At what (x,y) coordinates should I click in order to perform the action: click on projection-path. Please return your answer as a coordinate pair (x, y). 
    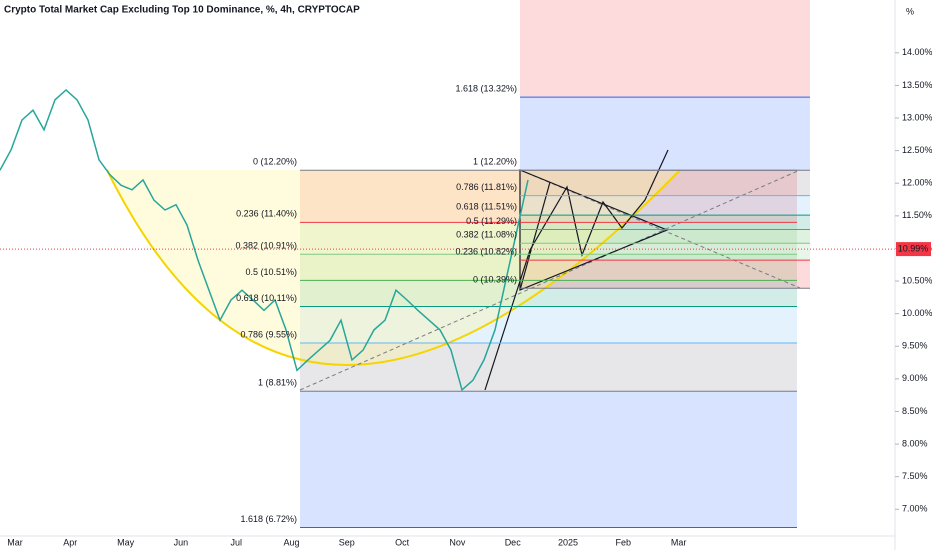
    Looking at the image, I should click on (576, 270).